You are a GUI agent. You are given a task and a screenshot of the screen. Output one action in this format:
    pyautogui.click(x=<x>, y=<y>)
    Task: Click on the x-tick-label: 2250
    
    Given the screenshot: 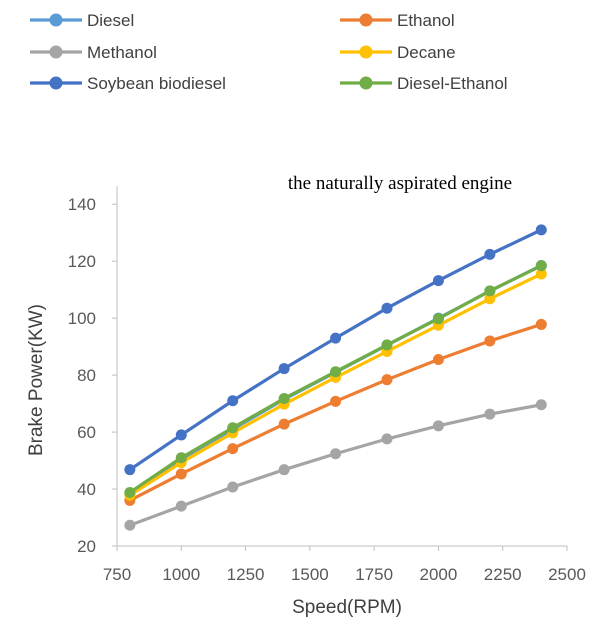 What is the action you would take?
    pyautogui.click(x=503, y=574)
    